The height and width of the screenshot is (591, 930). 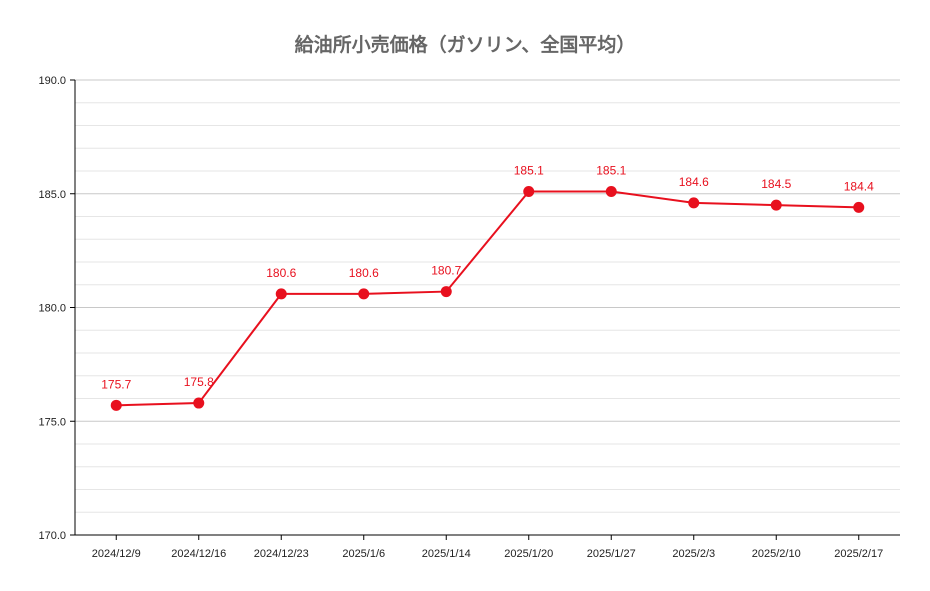 I want to click on data-label: 175.8, so click(x=199, y=382).